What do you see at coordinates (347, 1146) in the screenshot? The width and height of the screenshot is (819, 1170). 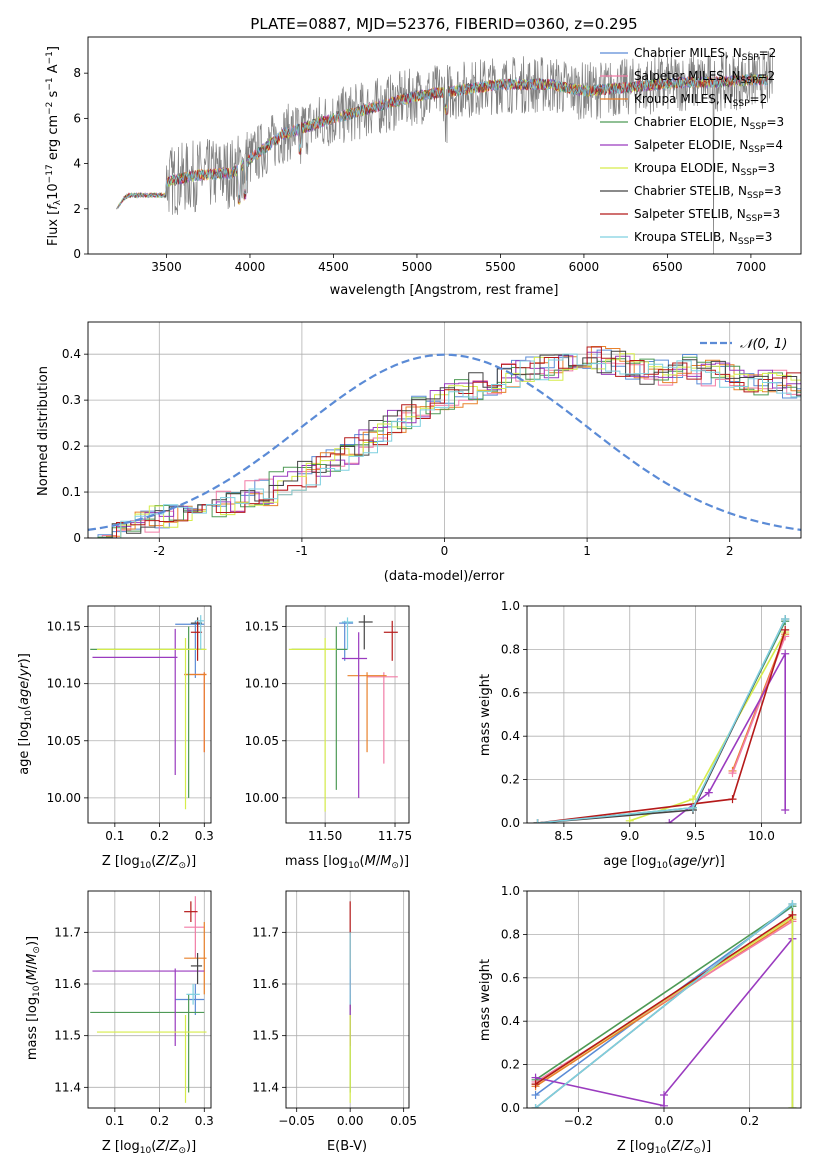 I see `ebv-xlabel: E(B-V)` at bounding box center [347, 1146].